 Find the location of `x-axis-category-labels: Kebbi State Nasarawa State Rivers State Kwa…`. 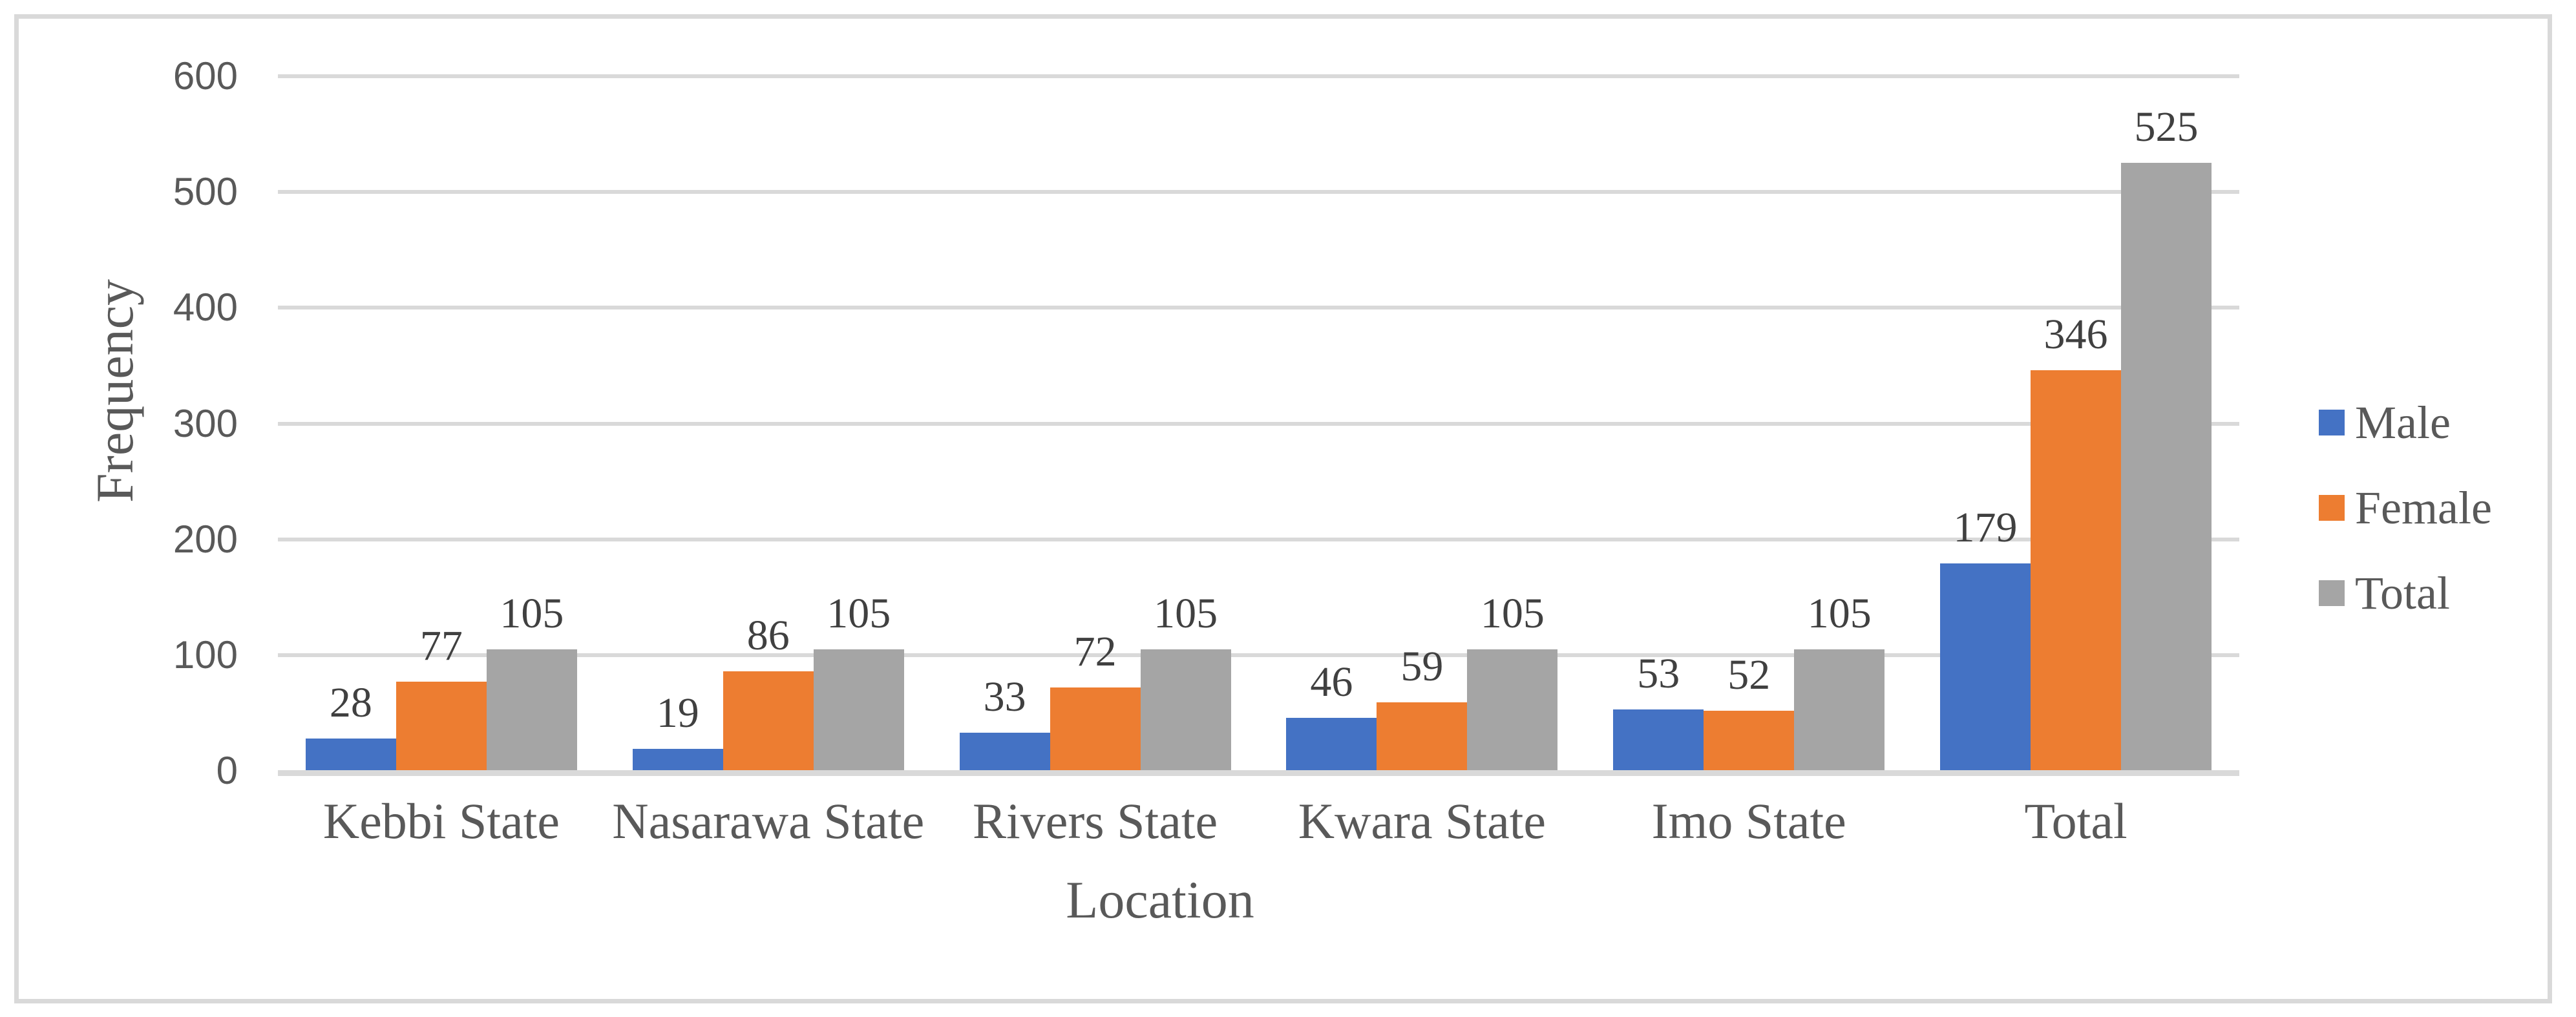

x-axis-category-labels: Kebbi State Nasarawa State Rivers State Kwa… is located at coordinates (1258, 821).